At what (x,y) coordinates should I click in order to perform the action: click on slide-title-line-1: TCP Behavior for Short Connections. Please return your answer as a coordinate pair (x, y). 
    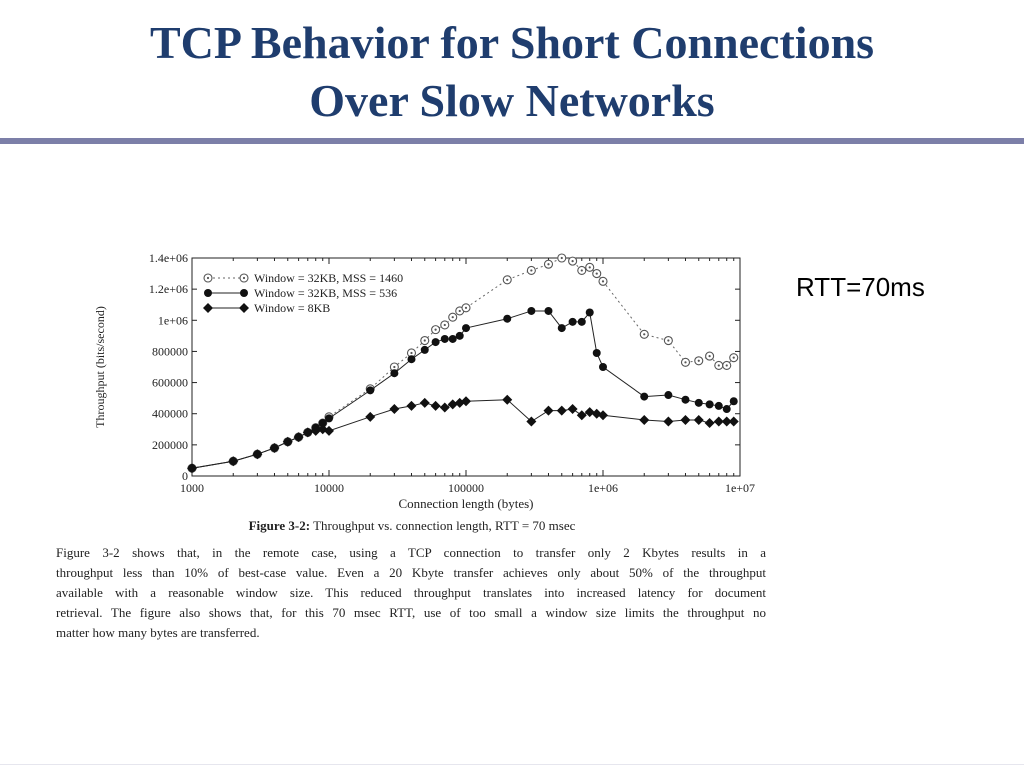
    Looking at the image, I should click on (512, 42).